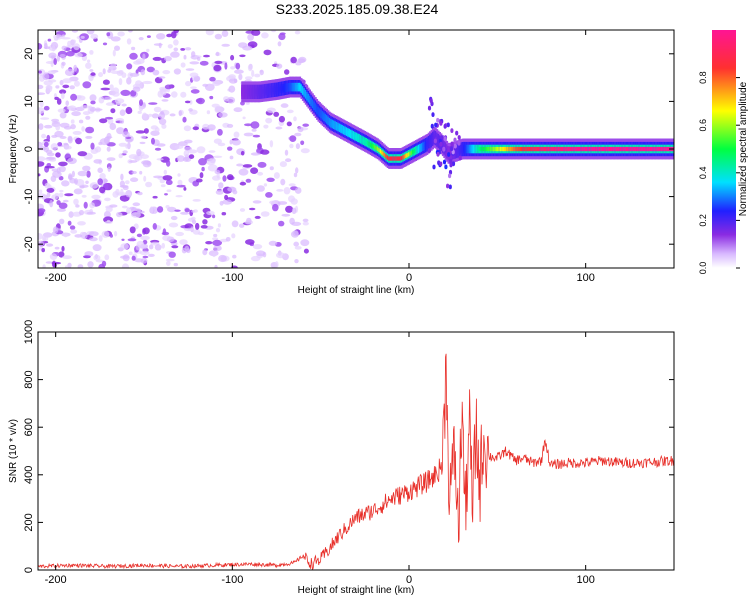 Image resolution: width=750 pixels, height=600 pixels. What do you see at coordinates (724, 149) in the screenshot?
I see `colorbar-gradient` at bounding box center [724, 149].